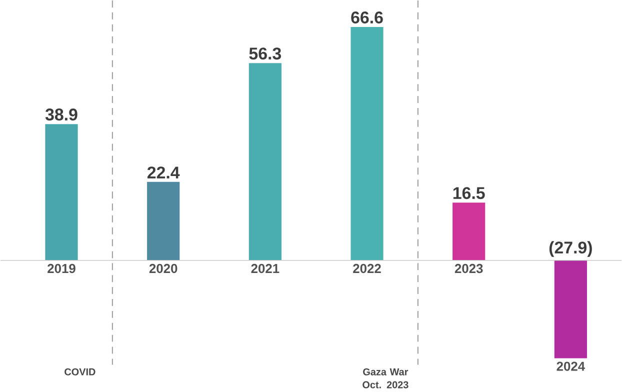 This screenshot has width=622, height=392. I want to click on data-label: 22.4, so click(163, 172).